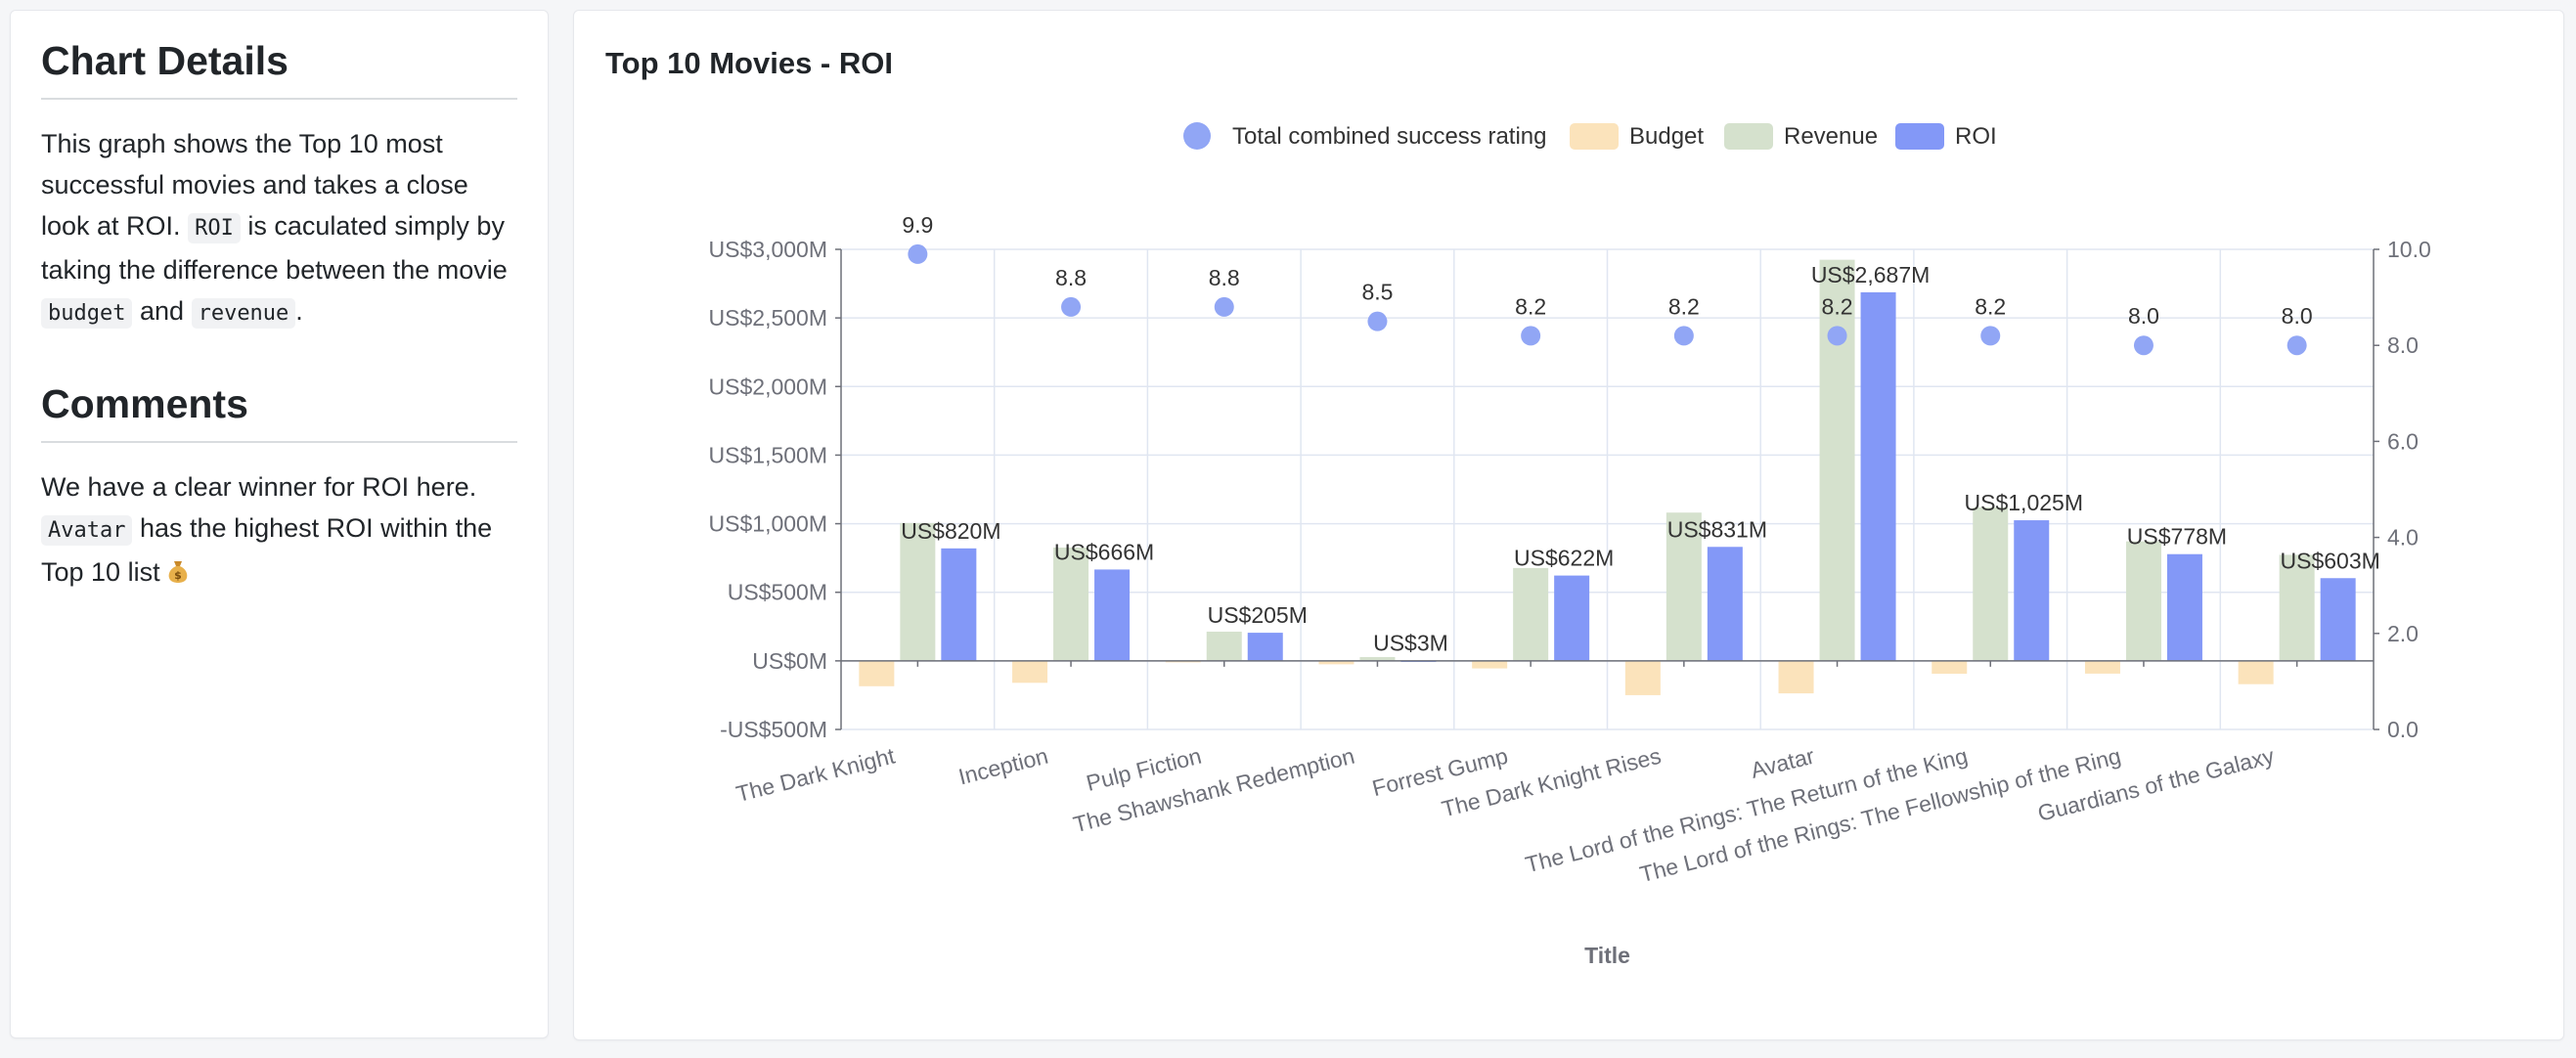 This screenshot has height=1058, width=2576. I want to click on x-tick-label: Avatar, so click(1782, 763).